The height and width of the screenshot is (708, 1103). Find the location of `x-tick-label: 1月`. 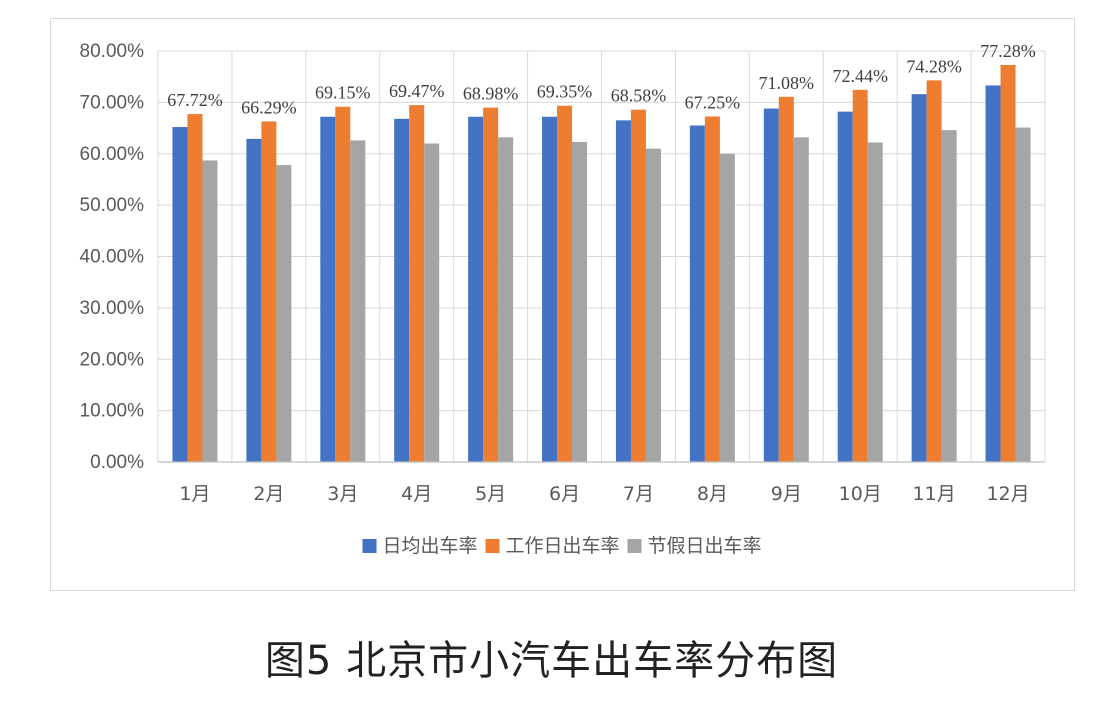

x-tick-label: 1月 is located at coordinates (194, 494).